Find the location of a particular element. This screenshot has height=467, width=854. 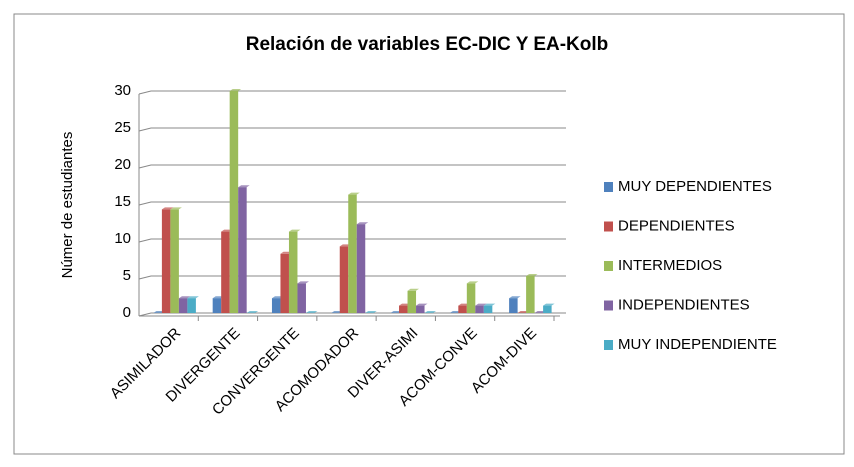

legend-label: MUY DEPENDIENTES is located at coordinates (695, 186).